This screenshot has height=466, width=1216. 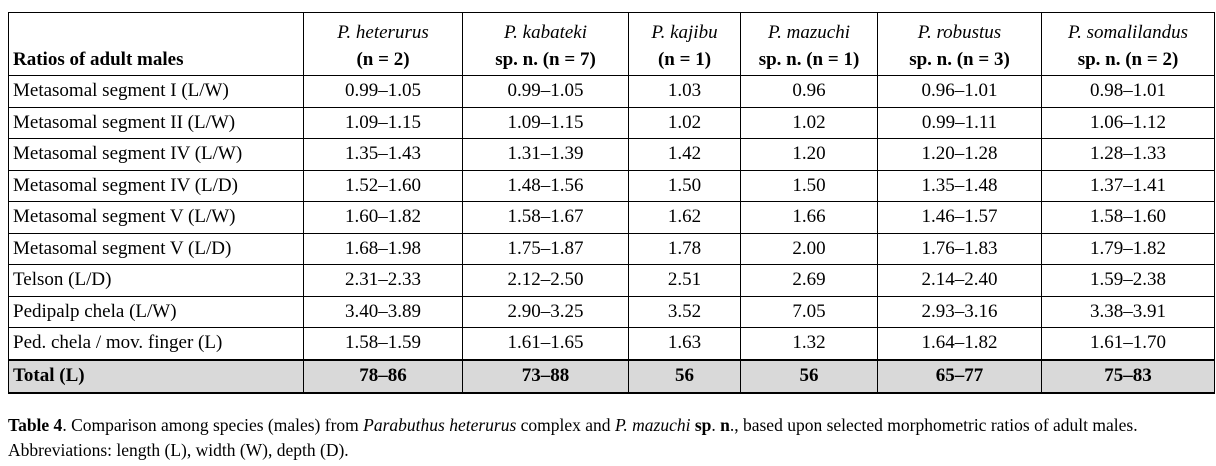 I want to click on corner-header: Ratios of adult males, so click(x=156, y=44).